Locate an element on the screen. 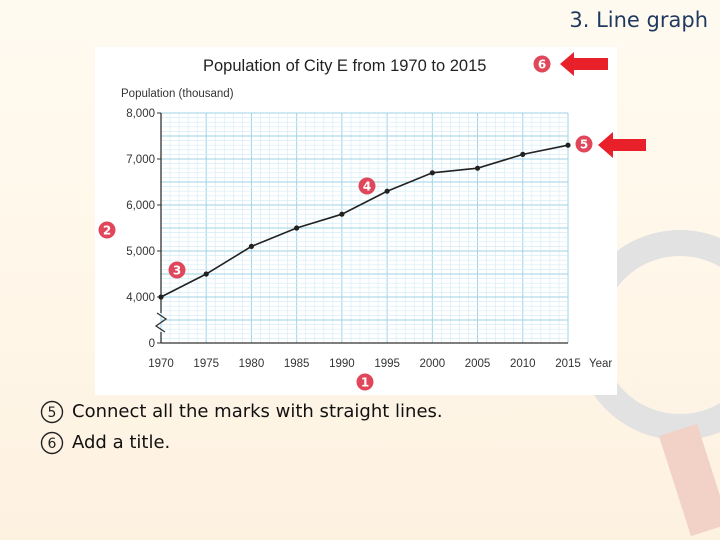 This screenshot has width=720, height=540. step-marker-label: 2 is located at coordinates (107, 231).